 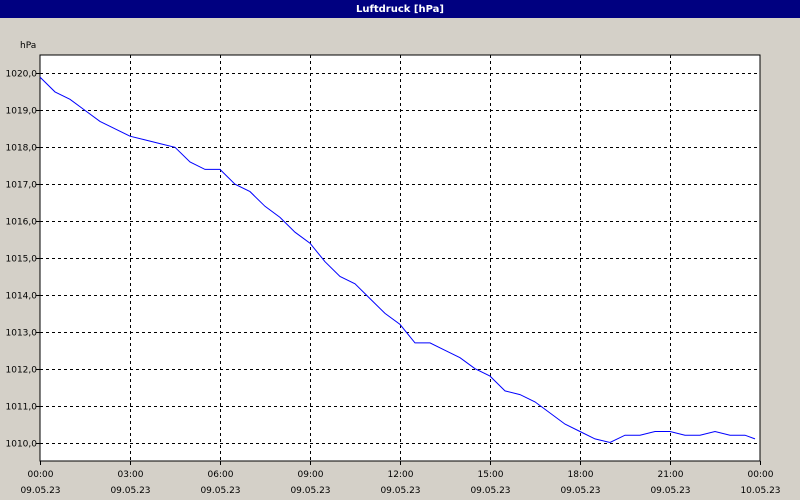 I want to click on y-tick-label: 1015,0, so click(x=22, y=260).